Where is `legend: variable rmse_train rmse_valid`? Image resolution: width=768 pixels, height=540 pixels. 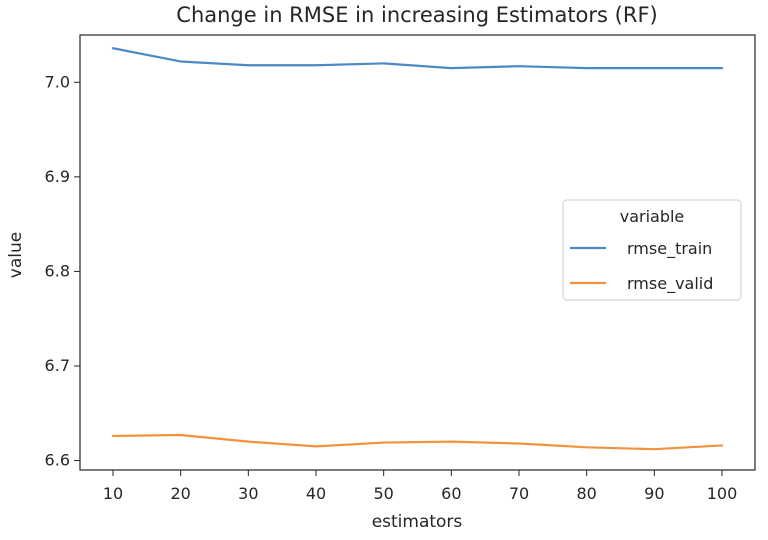 legend: variable rmse_train rmse_valid is located at coordinates (652, 250).